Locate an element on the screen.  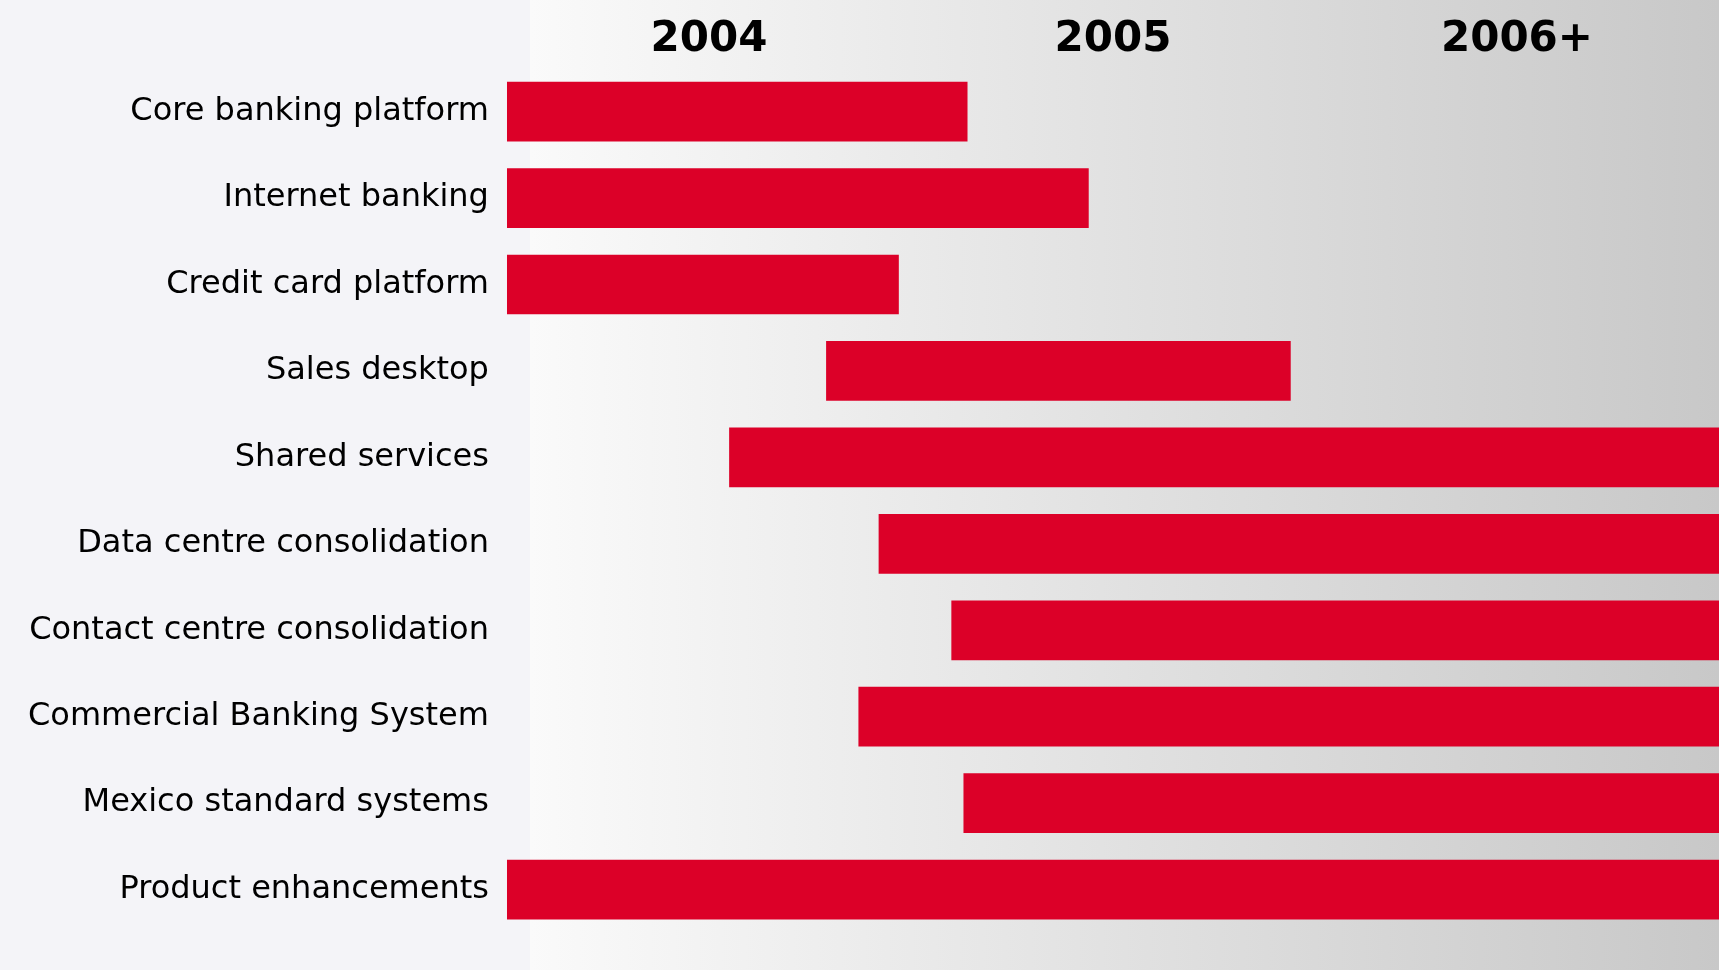
x-tick-label: 2004 is located at coordinates (709, 37).